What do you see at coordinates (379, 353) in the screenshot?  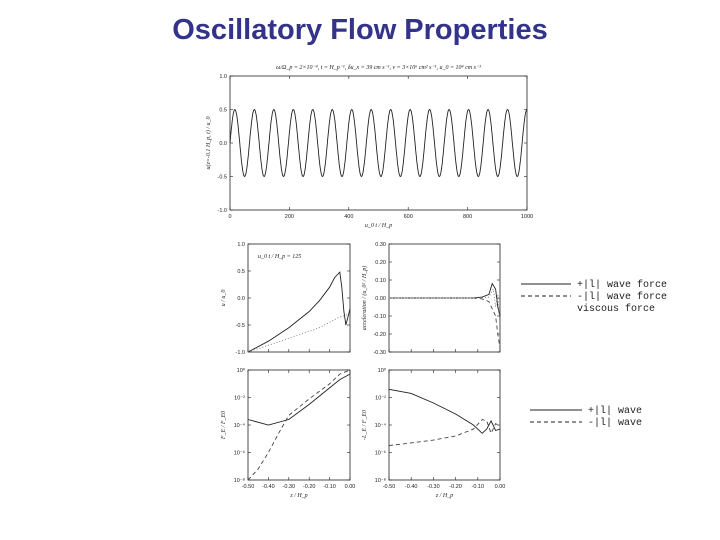 I see `panel-3-ytick-label: -0.30` at bounding box center [379, 353].